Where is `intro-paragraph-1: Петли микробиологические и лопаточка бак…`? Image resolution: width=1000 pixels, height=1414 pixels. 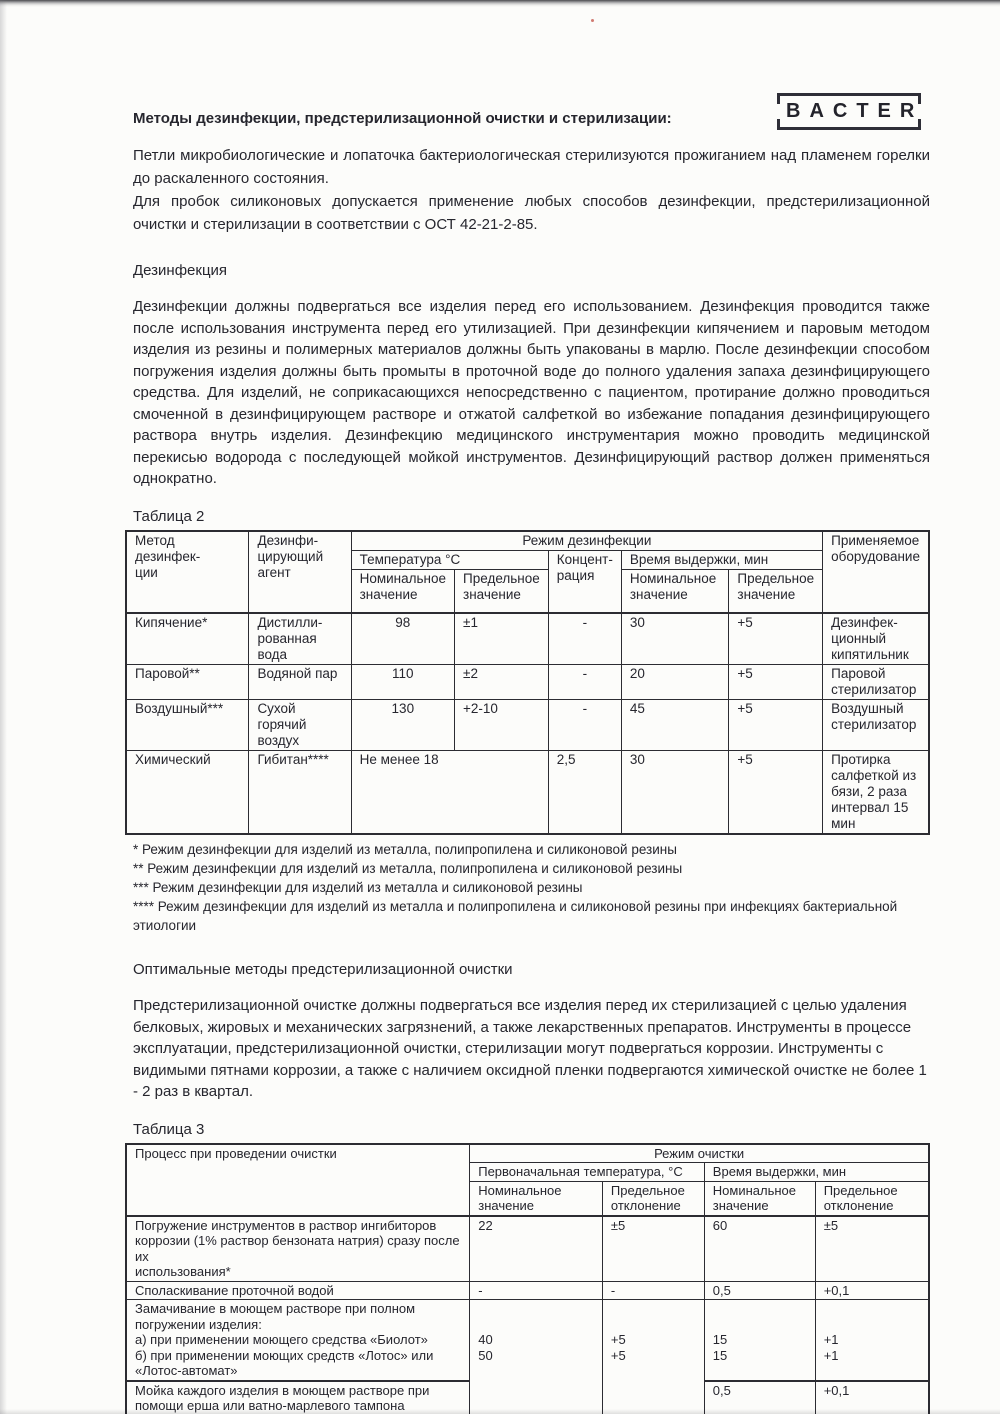
intro-paragraph-1: Петли микробиологические и лопаточка бак… is located at coordinates (531, 167).